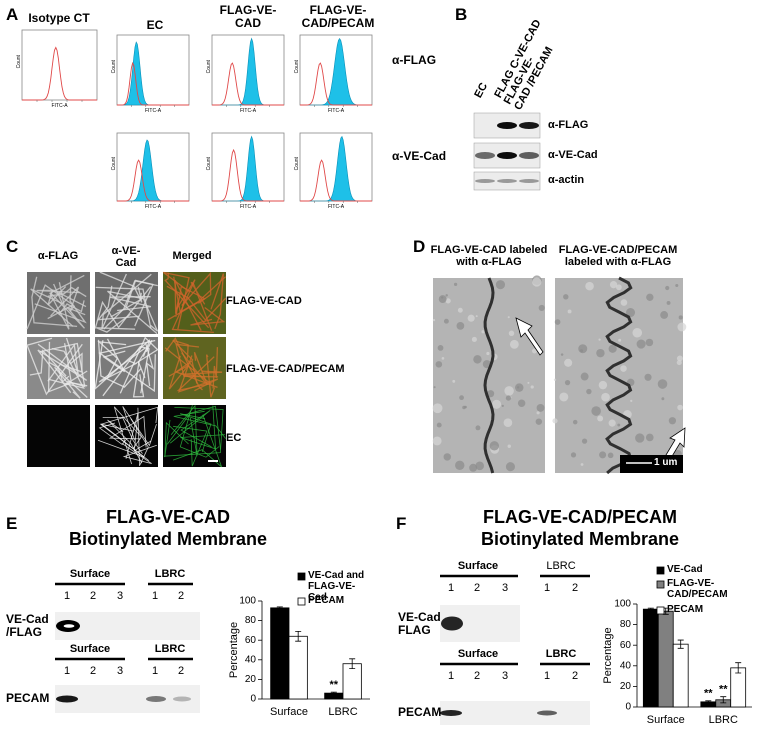 The height and width of the screenshot is (729, 758). I want to click on caption: FLAG-VE-CAD labeled with α-FLAG, so click(489, 256).